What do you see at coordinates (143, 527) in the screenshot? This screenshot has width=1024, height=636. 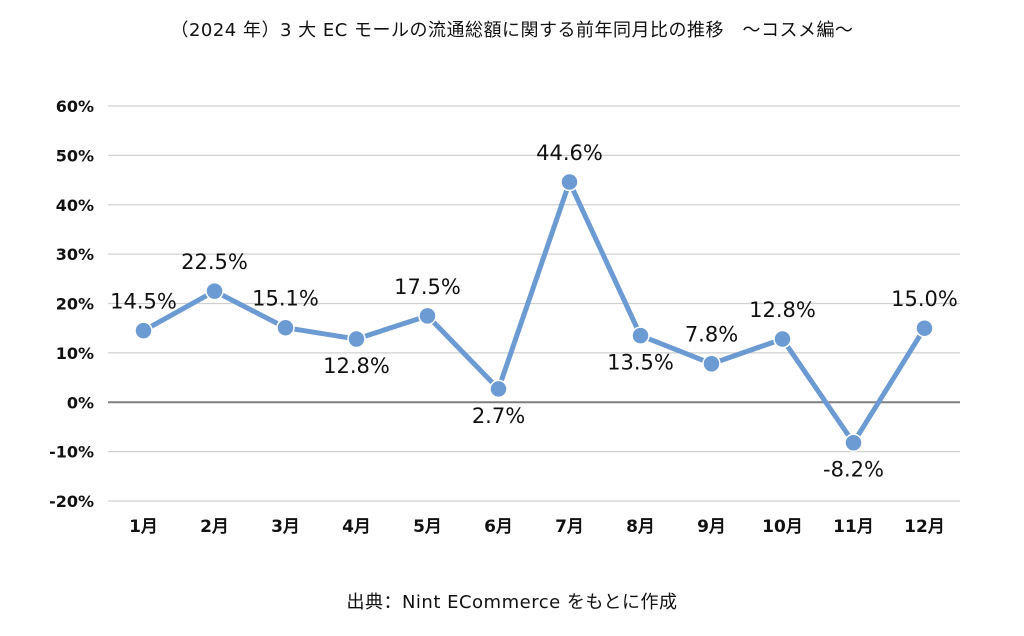 I see `x-tick-label: 1月` at bounding box center [143, 527].